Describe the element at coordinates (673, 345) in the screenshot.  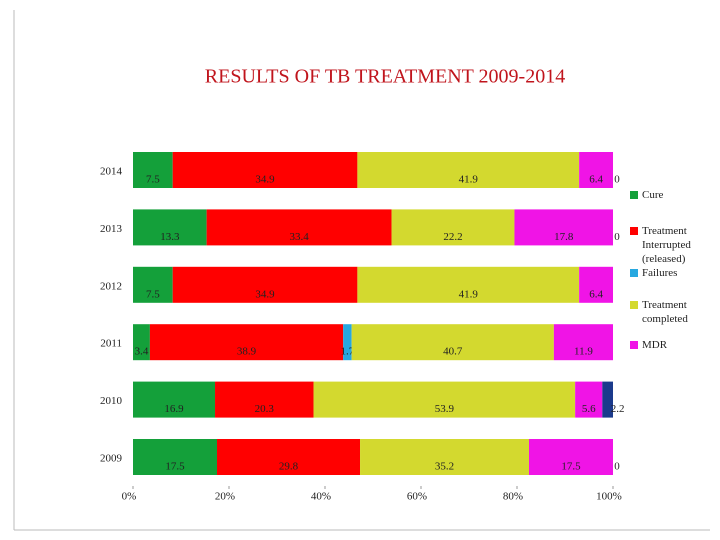
I see `legend-item: MDR` at that location.